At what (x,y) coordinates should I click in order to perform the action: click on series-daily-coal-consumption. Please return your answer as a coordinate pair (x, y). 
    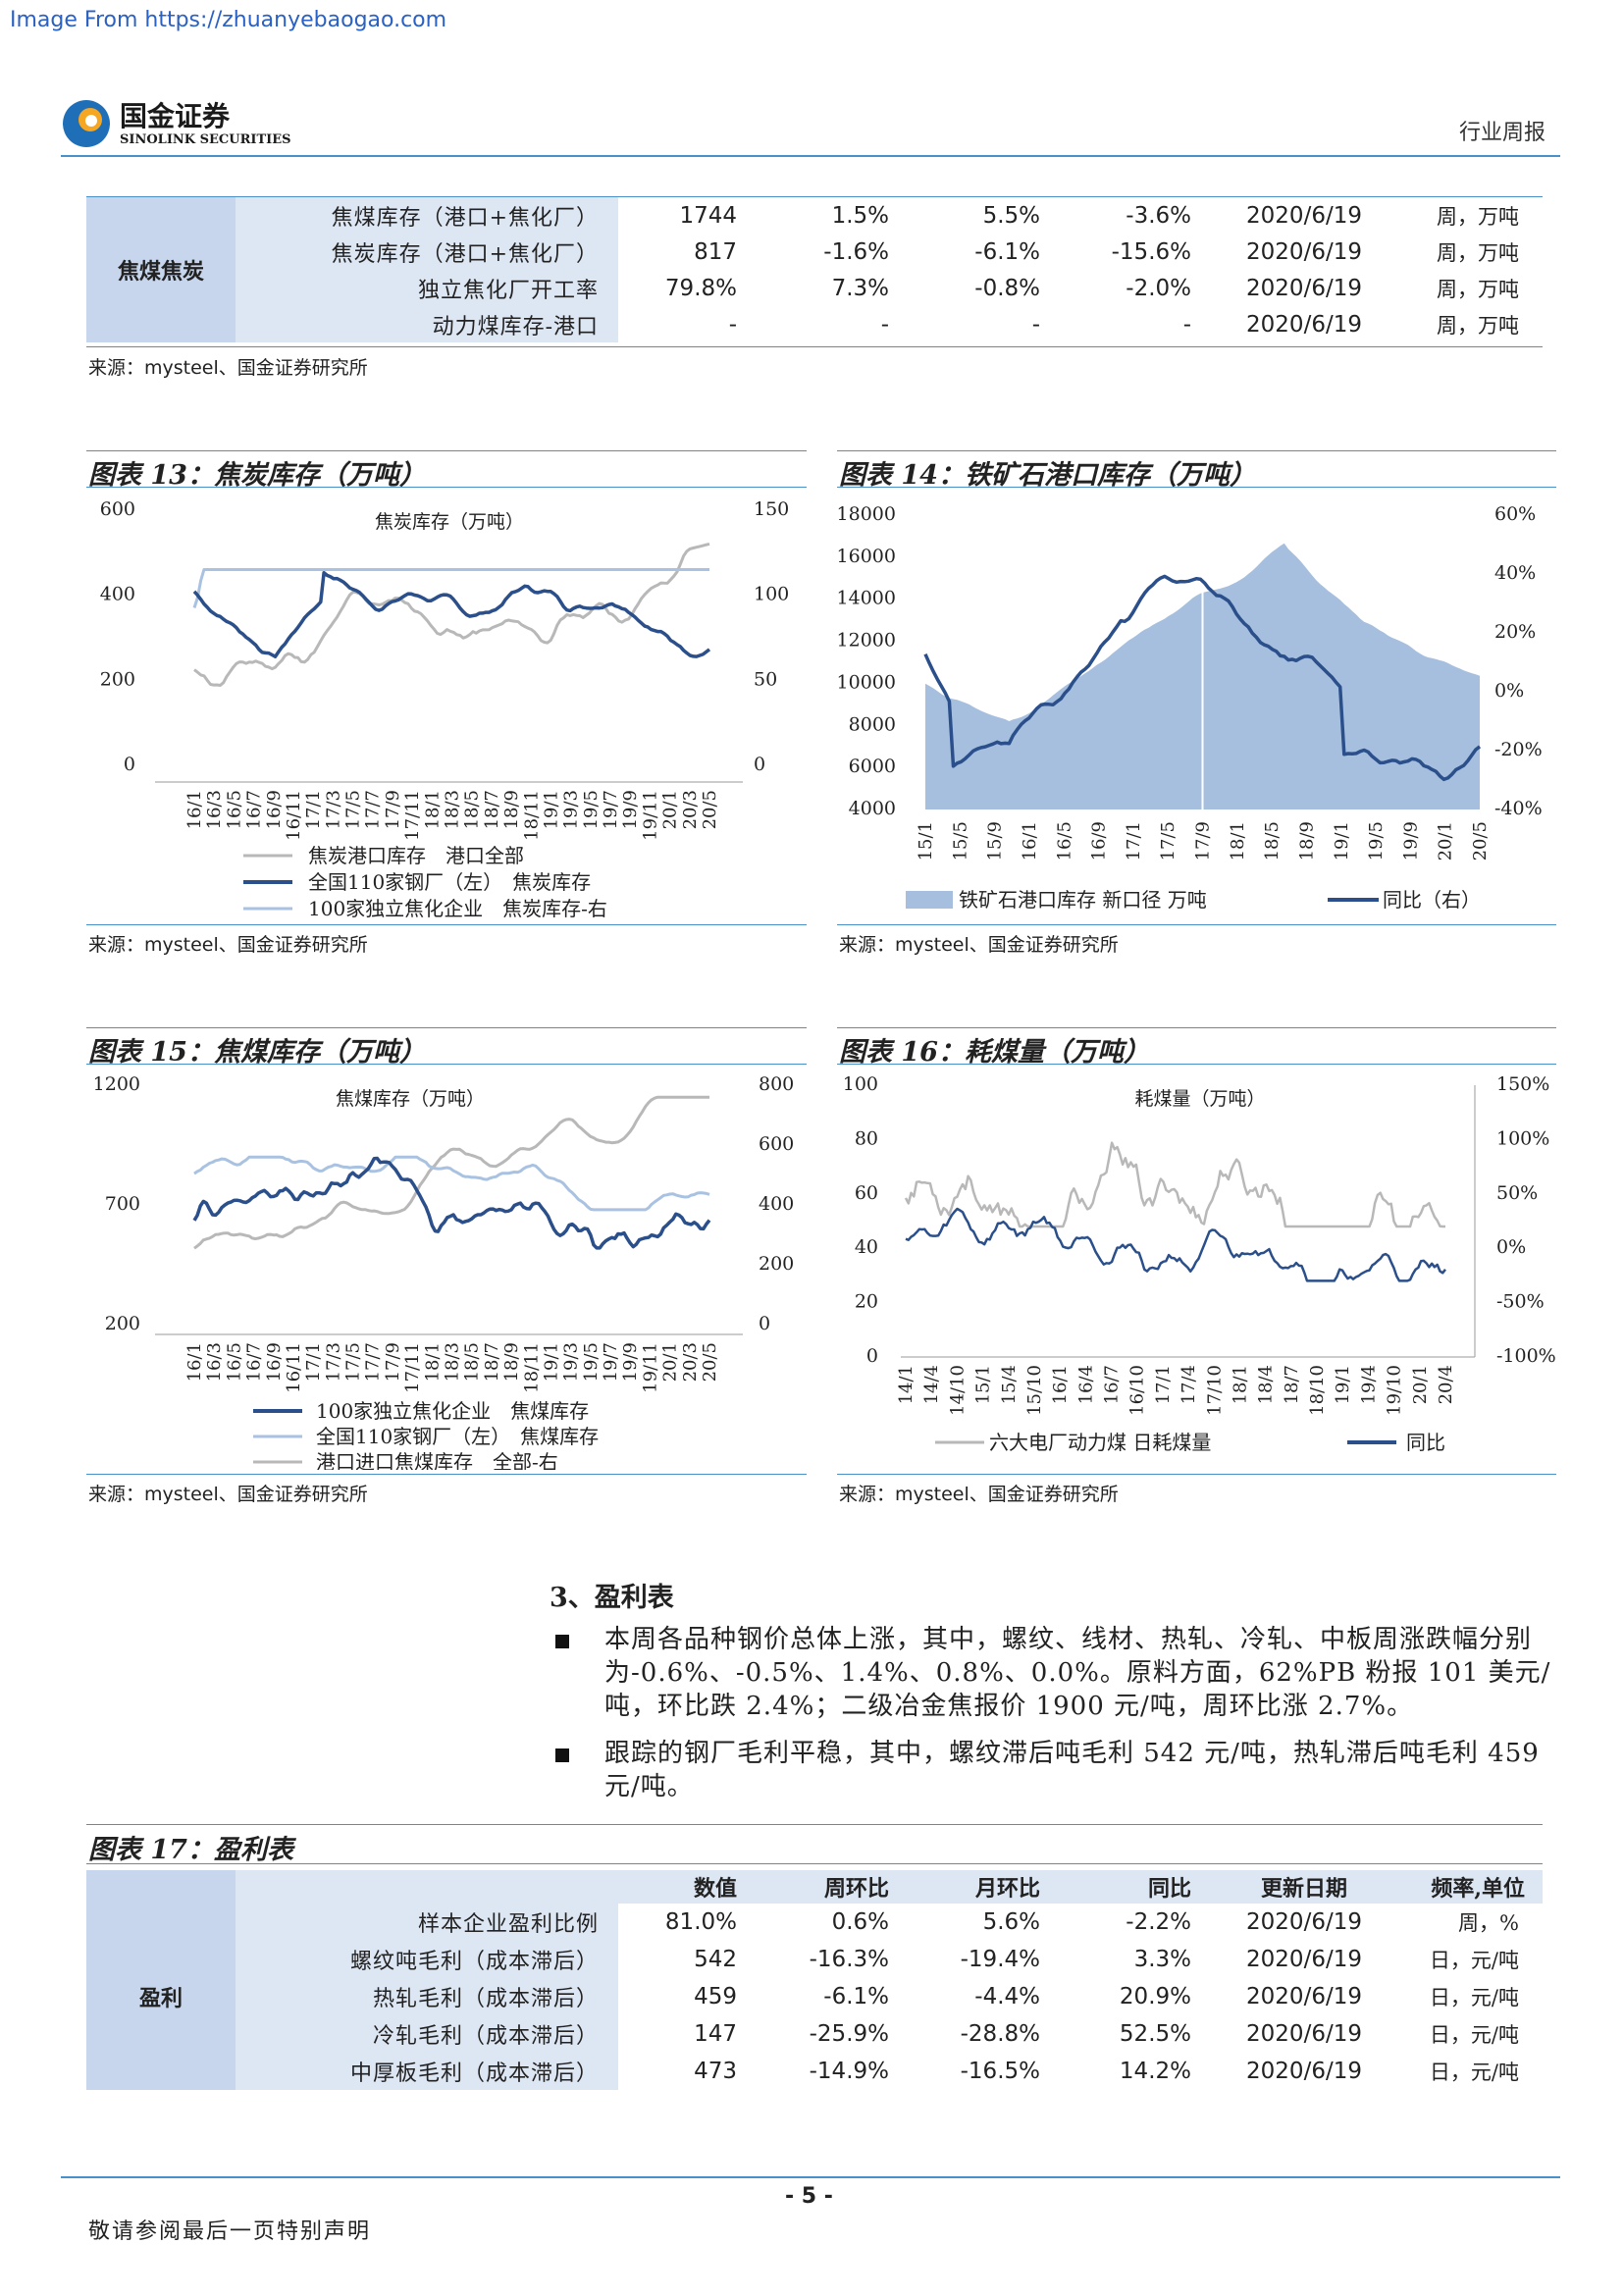
    Looking at the image, I should click on (1175, 1184).